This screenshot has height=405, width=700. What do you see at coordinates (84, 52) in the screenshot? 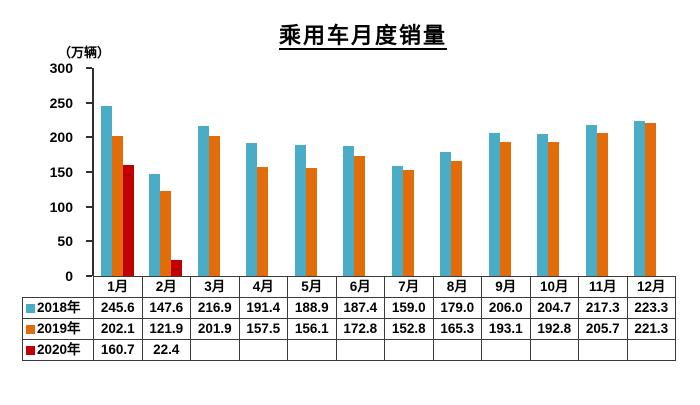
I see `y-axis-unit-label: （万辆）` at bounding box center [84, 52].